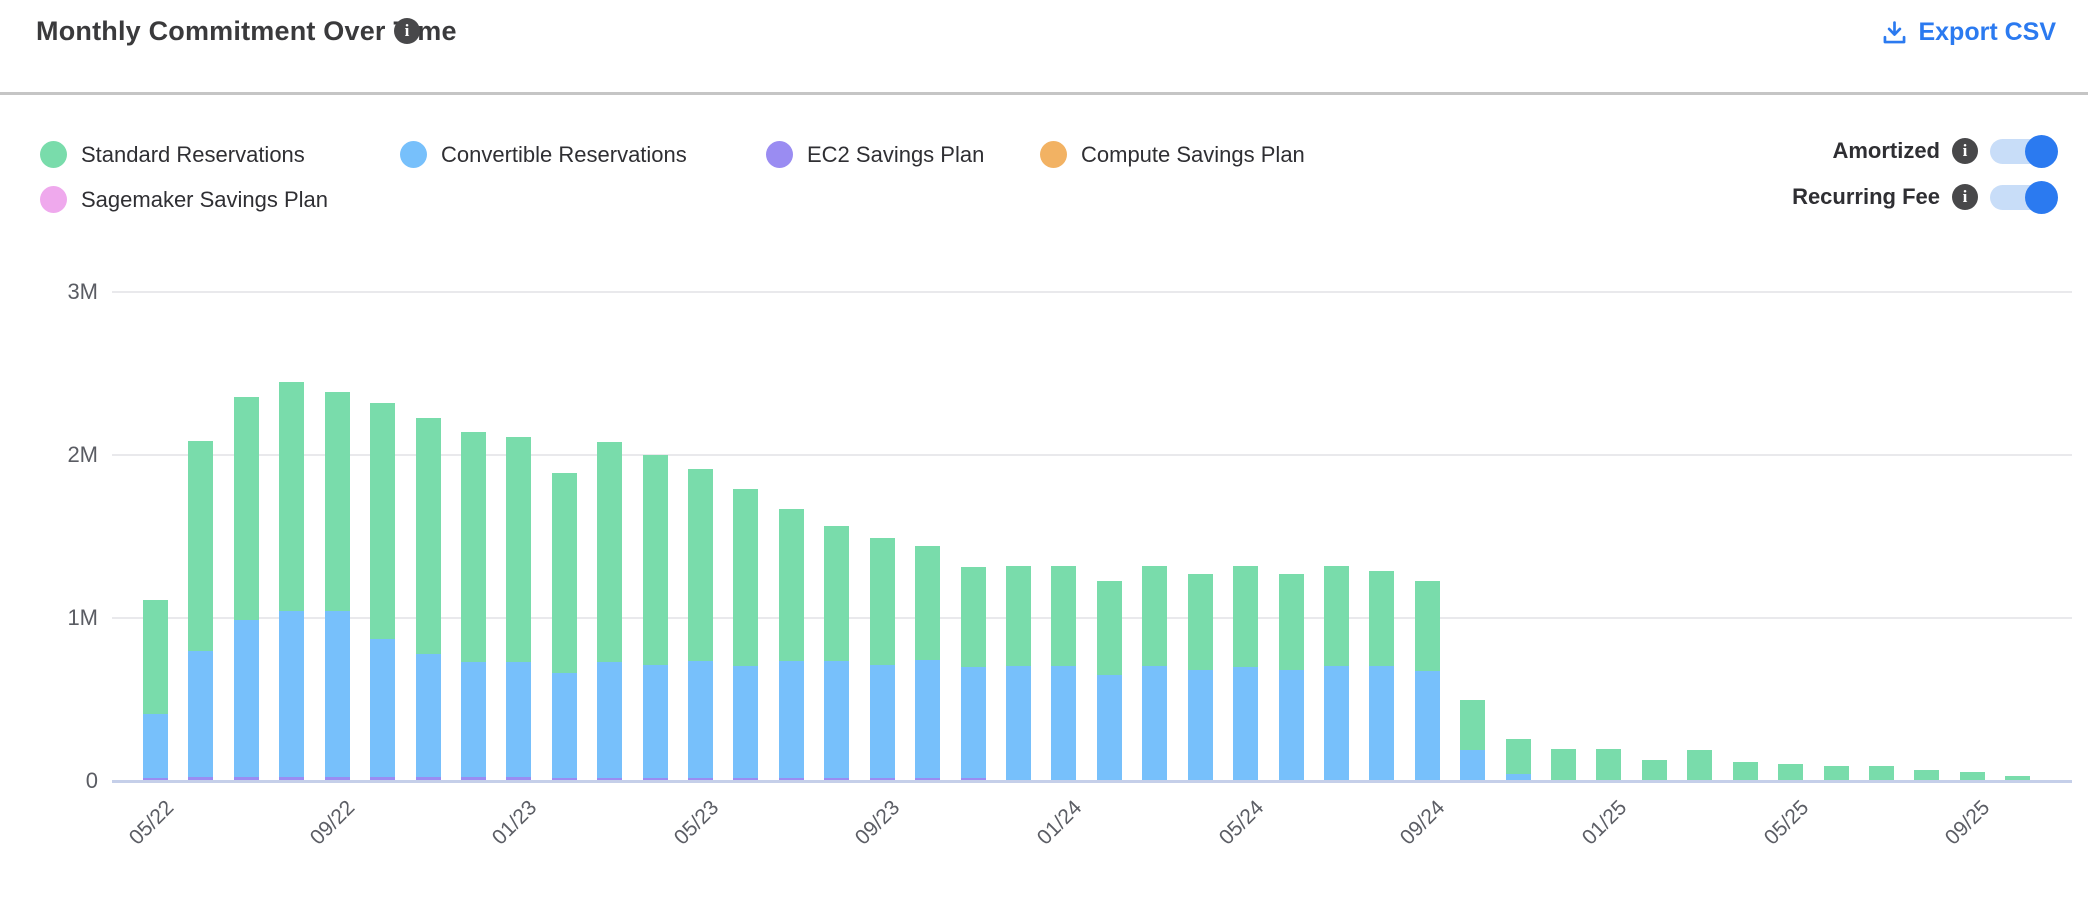 This screenshot has height=922, width=2088. I want to click on bar-segment-03-23-ec2-savings-plan, so click(610, 779).